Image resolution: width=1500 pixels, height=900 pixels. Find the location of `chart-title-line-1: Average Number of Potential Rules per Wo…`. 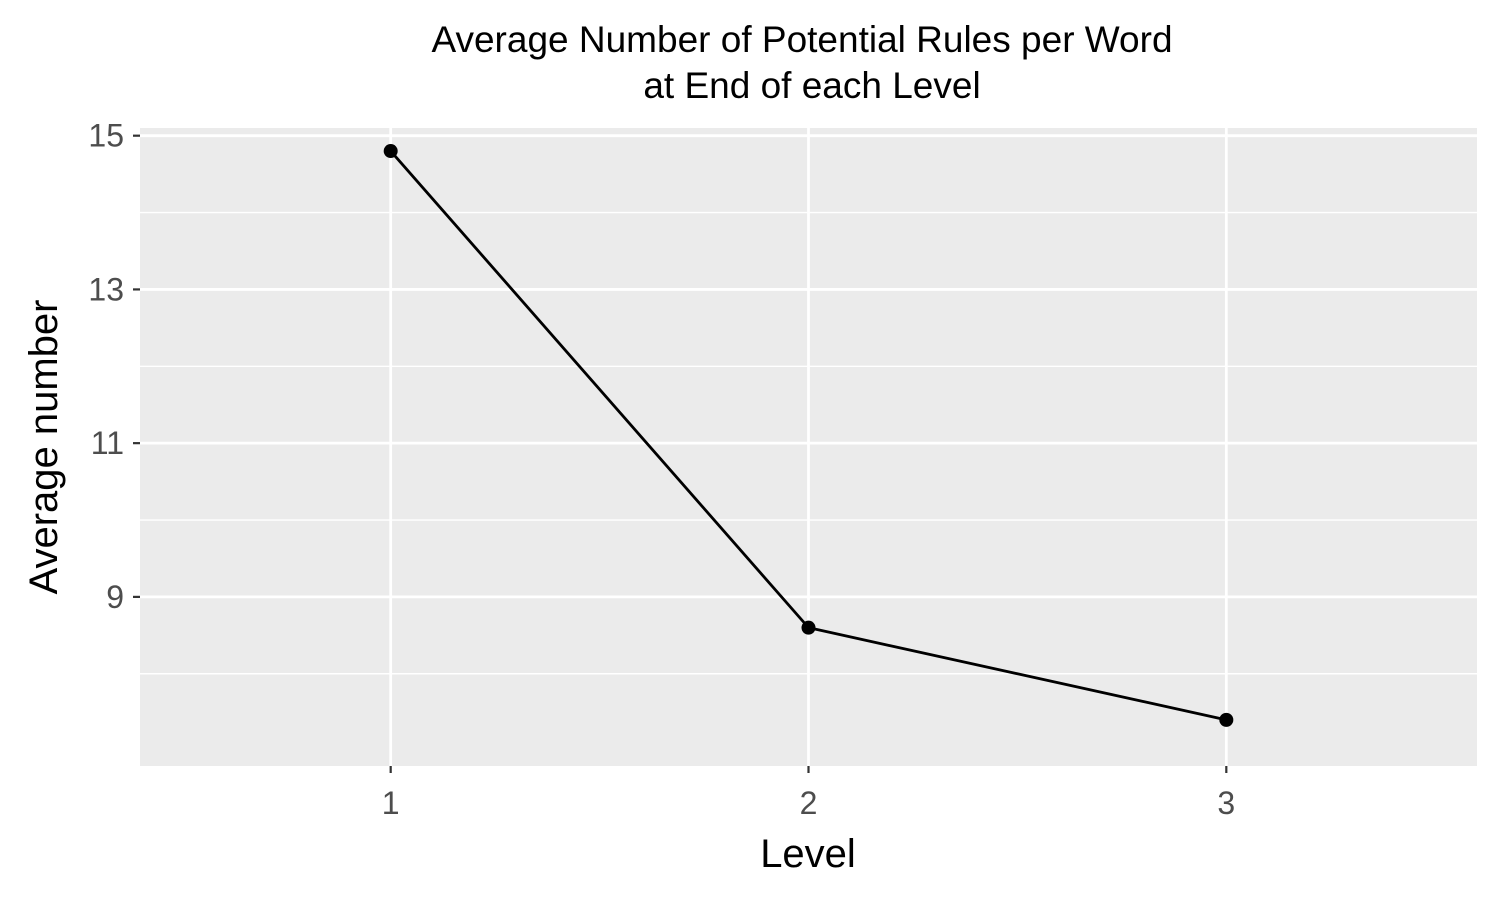

chart-title-line-1: Average Number of Potential Rules per Wo… is located at coordinates (801, 39).